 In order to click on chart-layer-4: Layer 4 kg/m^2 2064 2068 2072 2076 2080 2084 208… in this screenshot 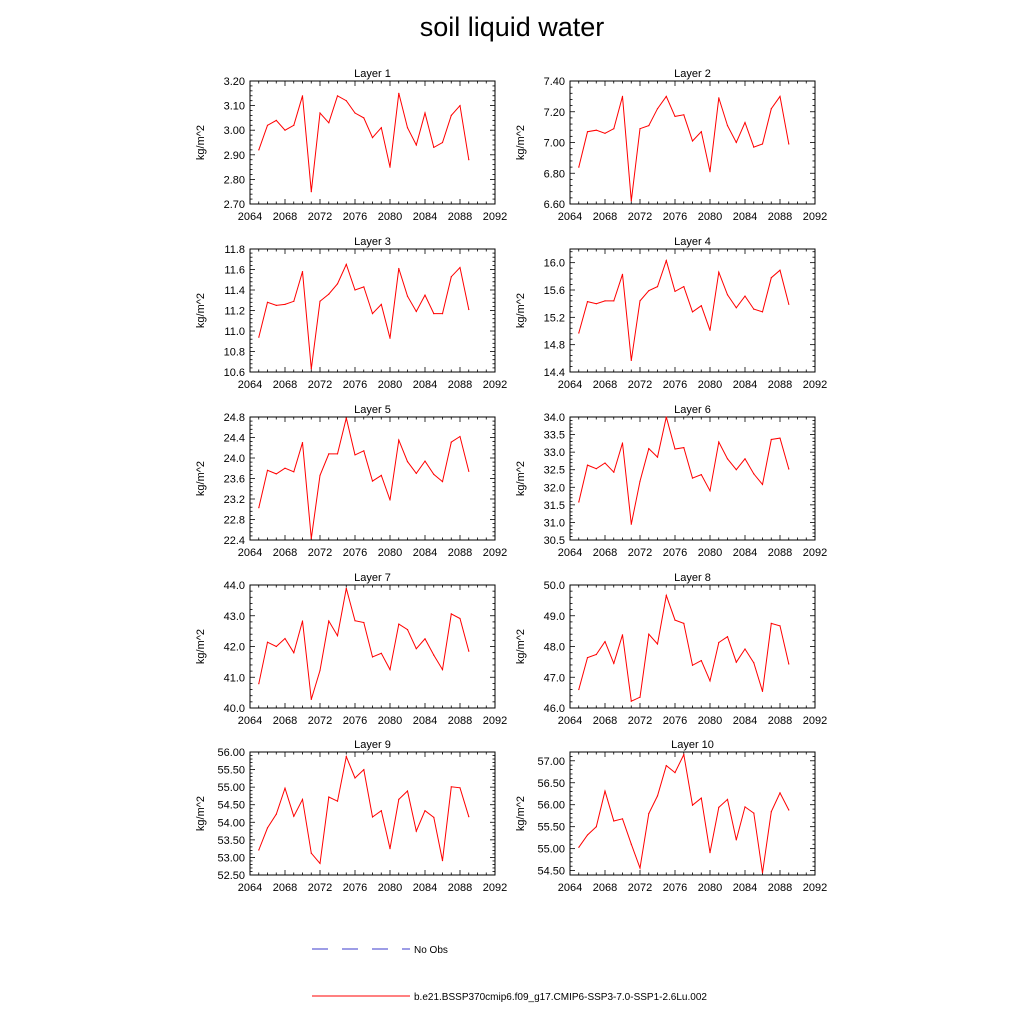, I will do `click(671, 313)`.